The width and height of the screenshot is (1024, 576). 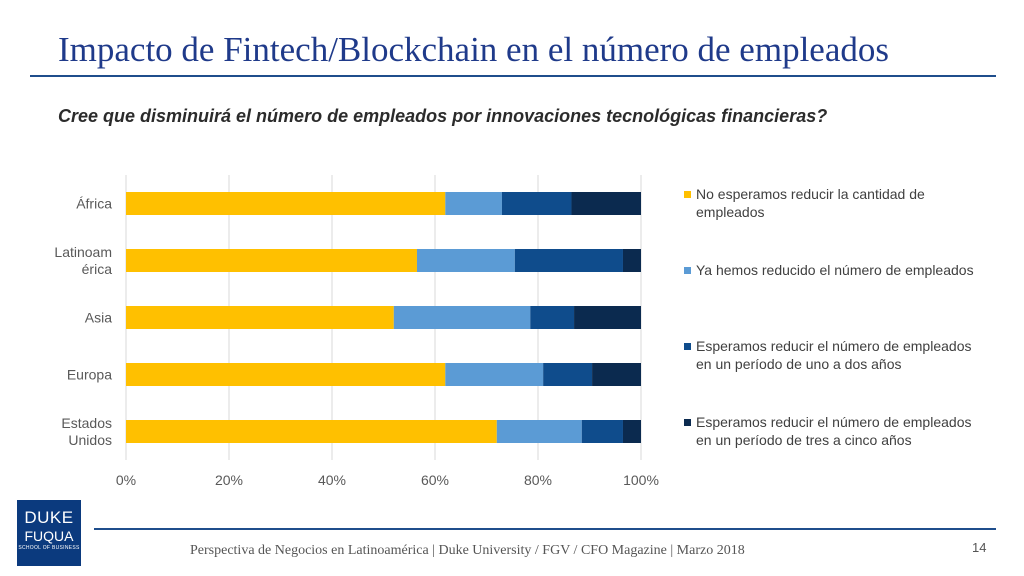 What do you see at coordinates (332, 480) in the screenshot?
I see `x-tick-label: 40%` at bounding box center [332, 480].